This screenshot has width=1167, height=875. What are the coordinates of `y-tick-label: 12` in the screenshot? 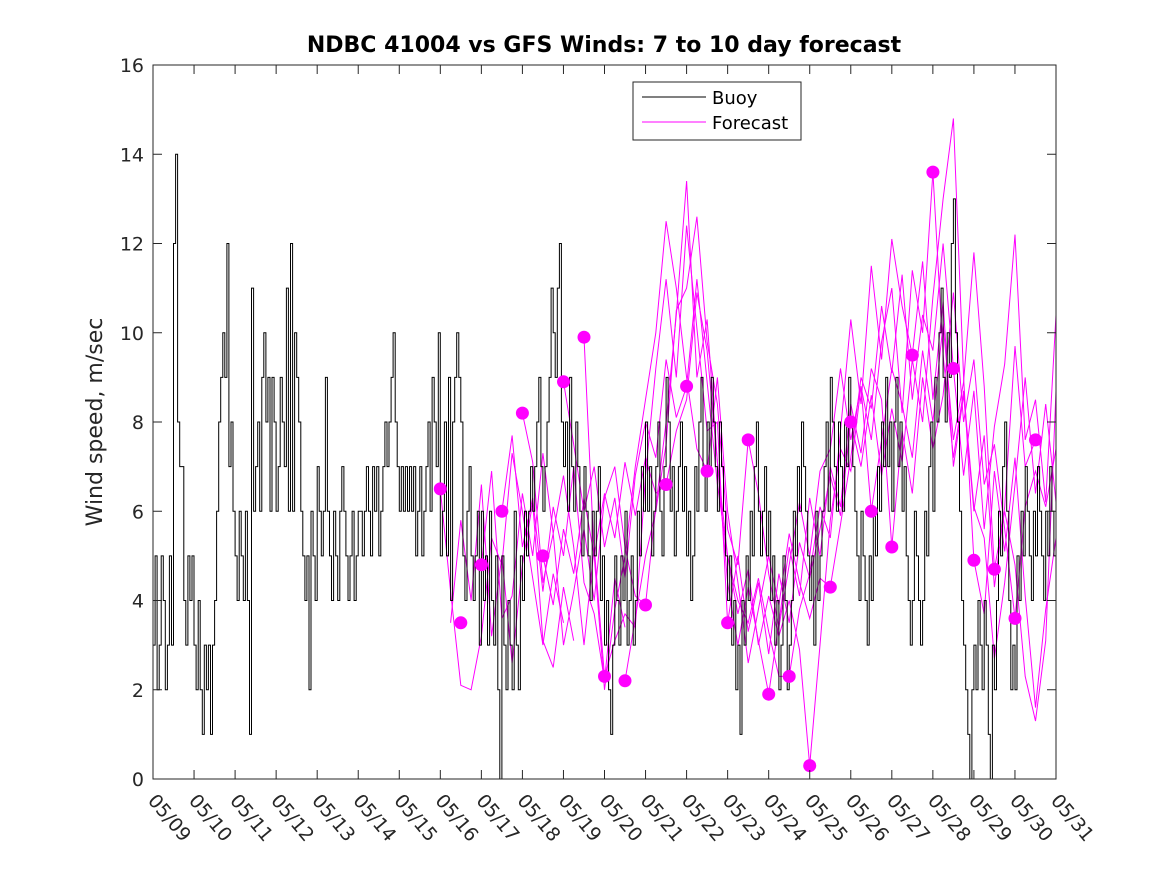 It's located at (132, 245).